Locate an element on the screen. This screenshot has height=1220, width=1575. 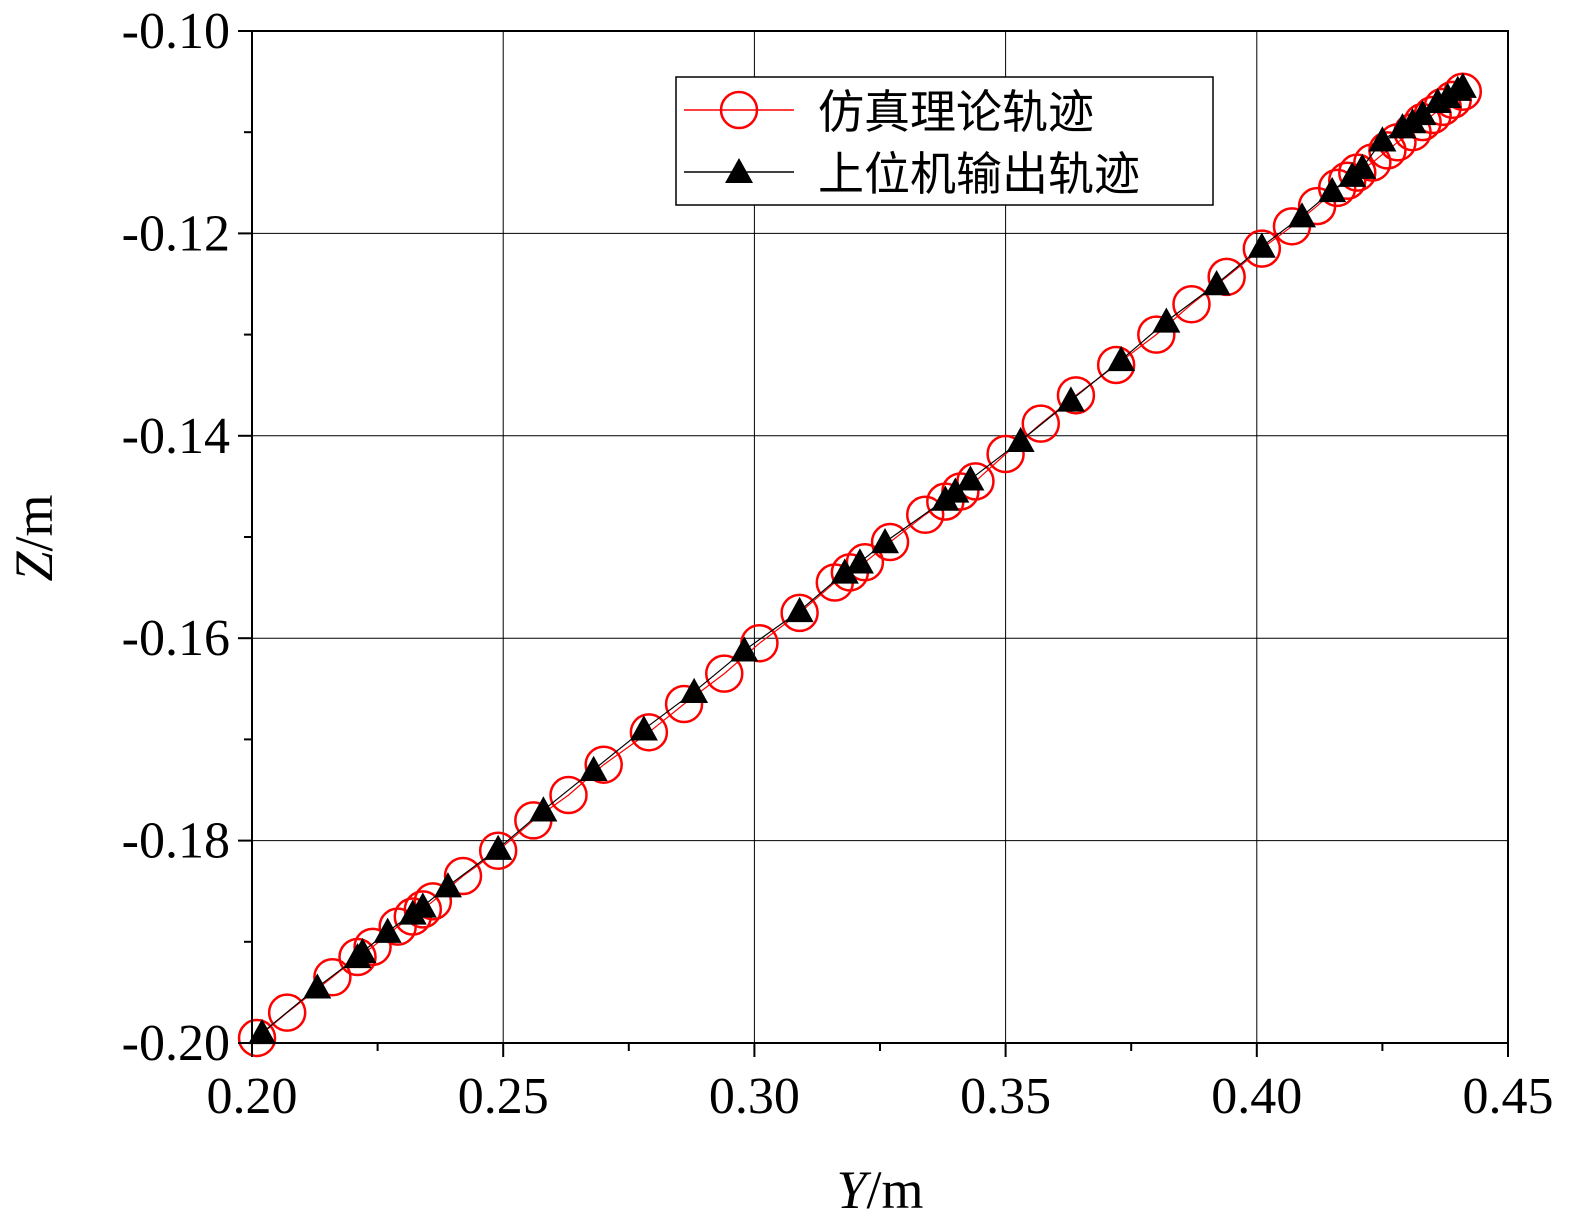
x-tick-label: 0.20 is located at coordinates (252, 1096).